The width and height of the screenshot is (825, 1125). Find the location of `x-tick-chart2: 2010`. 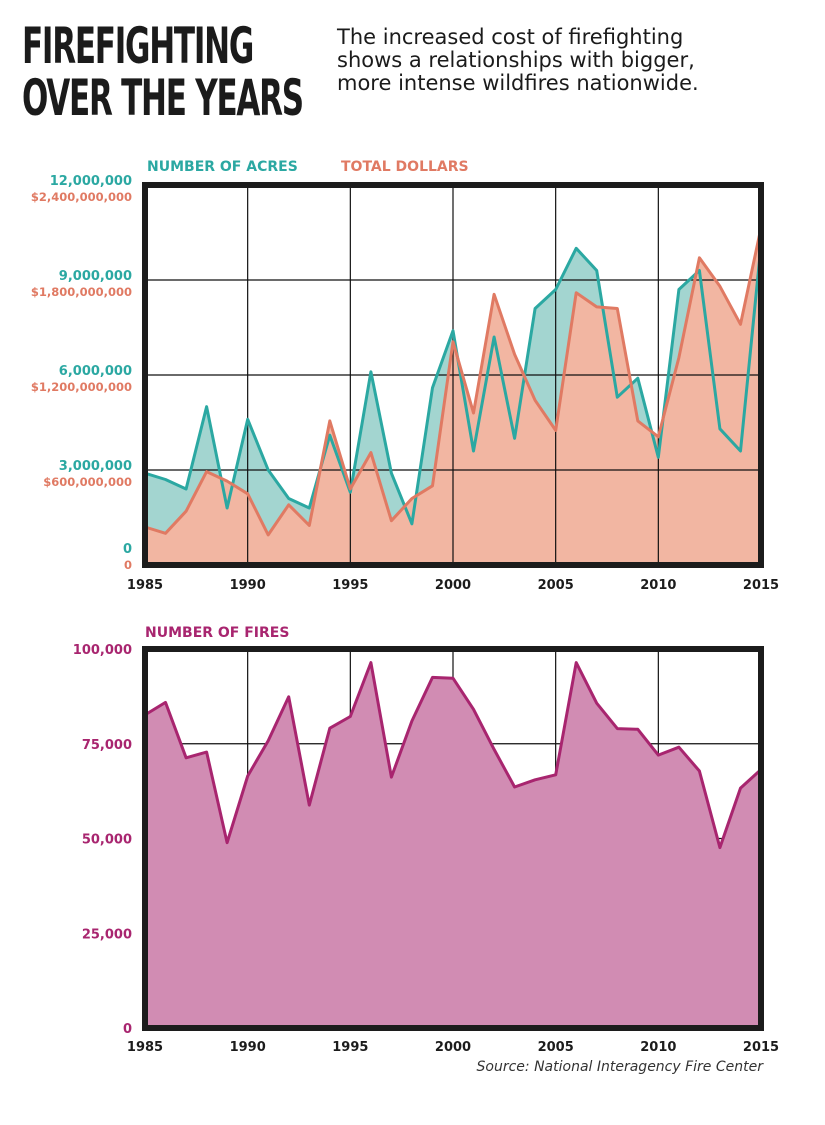

x-tick-chart2: 2010 is located at coordinates (658, 1047).